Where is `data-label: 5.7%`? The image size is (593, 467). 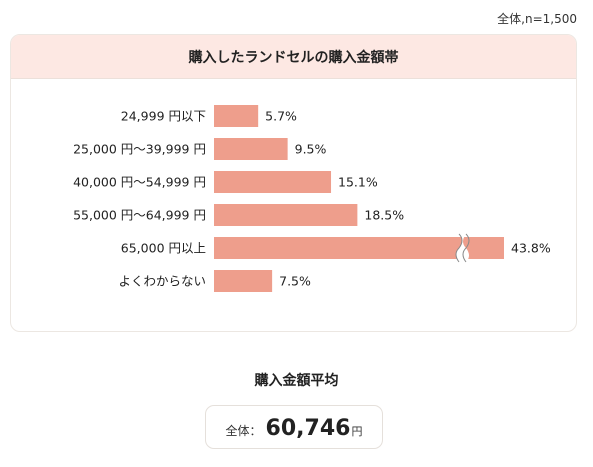 data-label: 5.7% is located at coordinates (281, 116).